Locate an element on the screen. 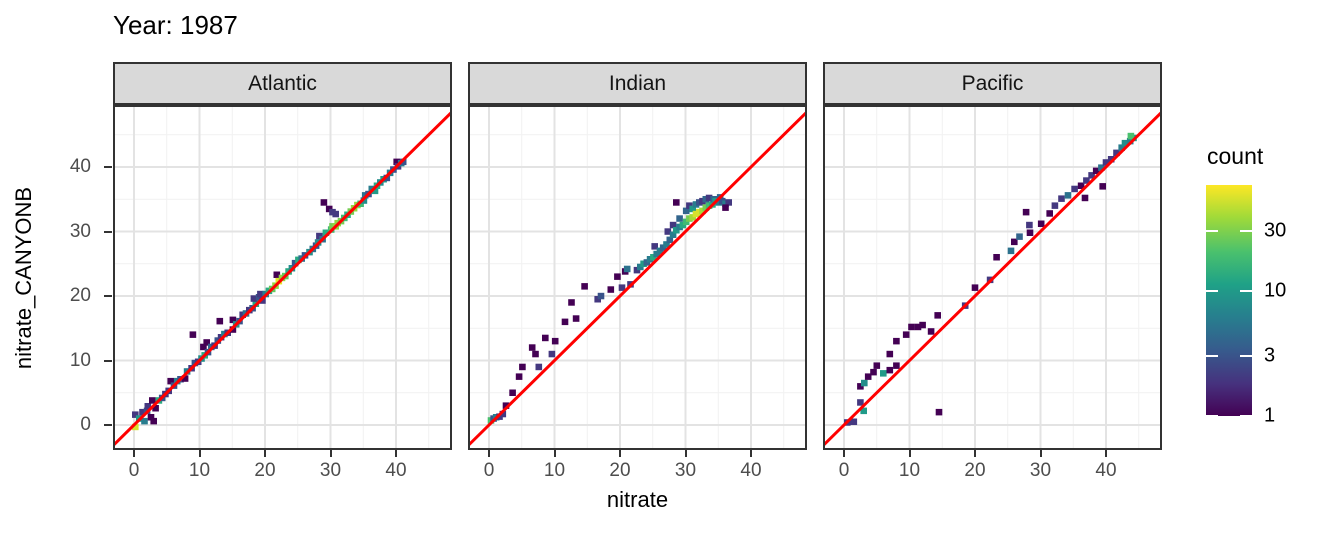  x-axis-title: nitrate is located at coordinates (637, 499).